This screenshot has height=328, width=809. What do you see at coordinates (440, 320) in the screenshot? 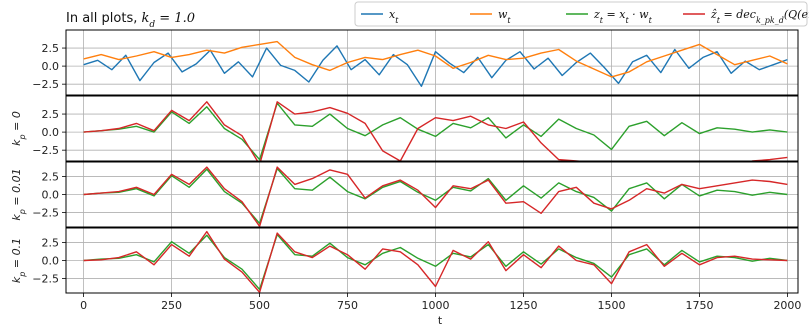
I see `x-axis-label: t` at bounding box center [440, 320].